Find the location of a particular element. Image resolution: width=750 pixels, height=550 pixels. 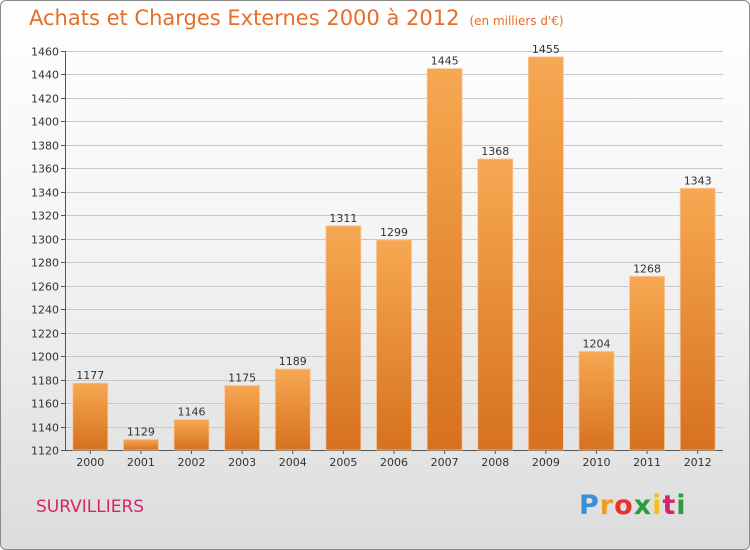

x-tick-label-2006: 2006 is located at coordinates (394, 462).